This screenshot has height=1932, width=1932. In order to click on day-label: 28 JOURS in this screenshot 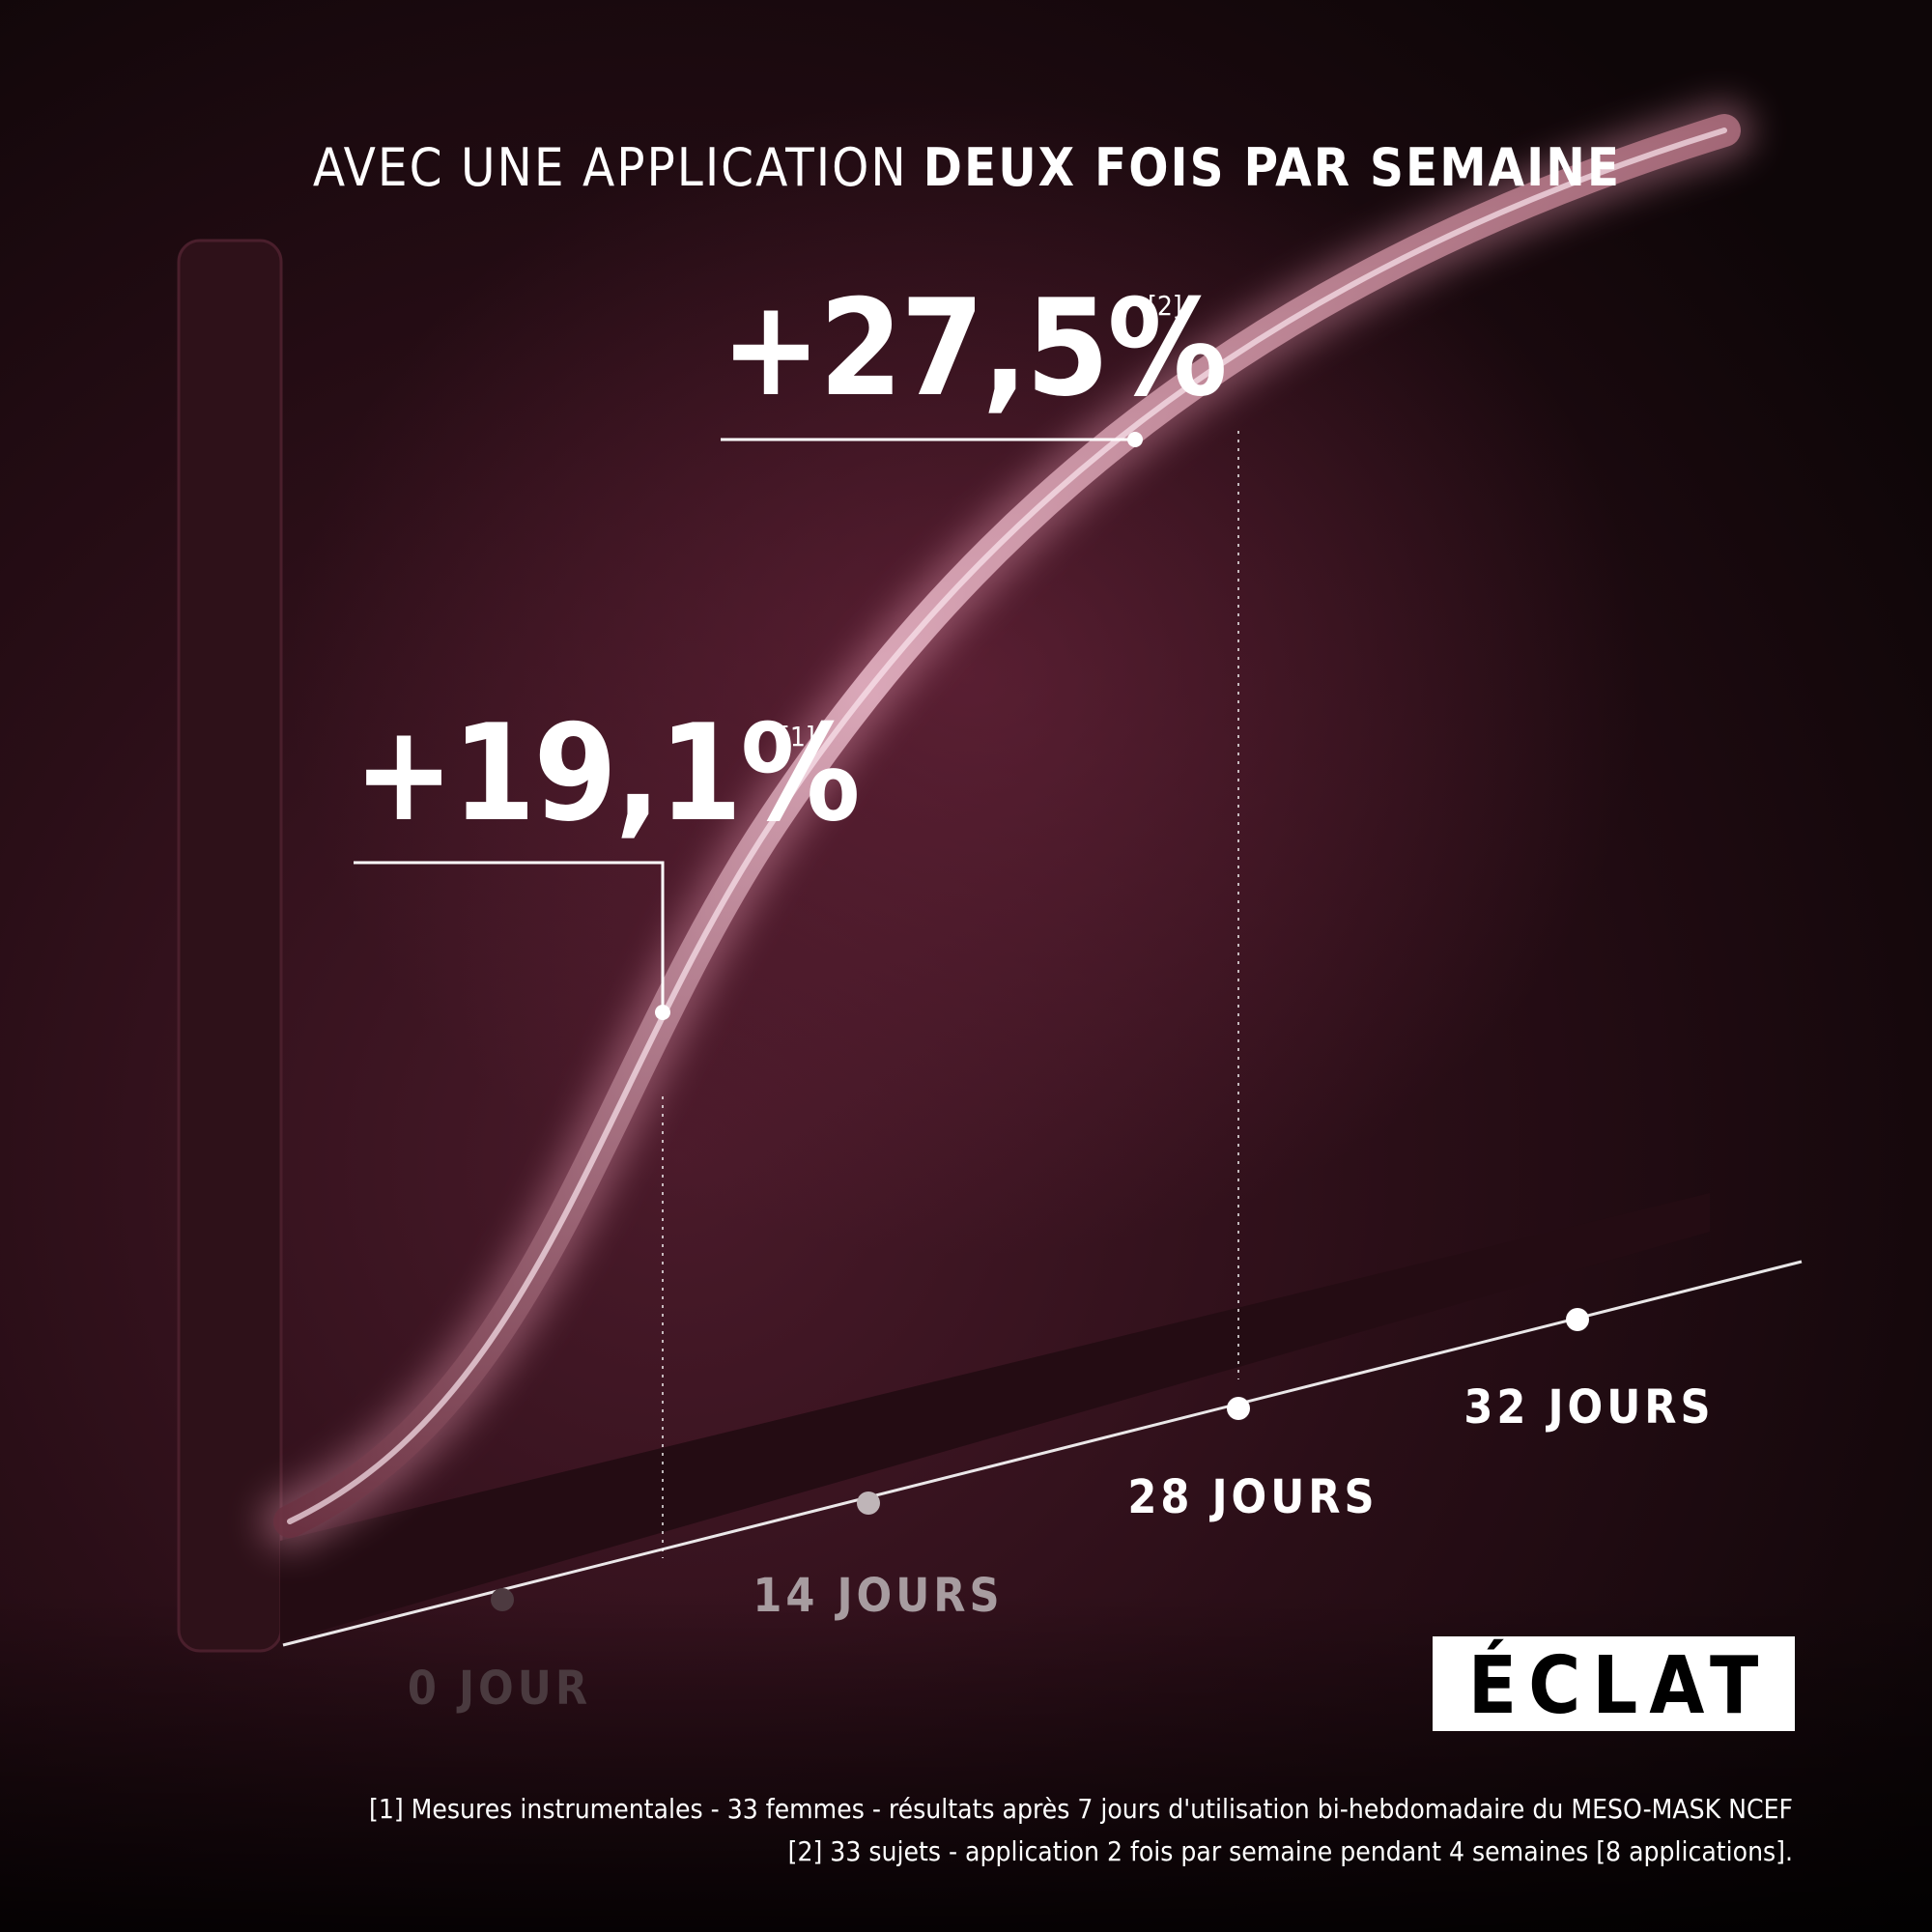, I will do `click(1252, 1497)`.